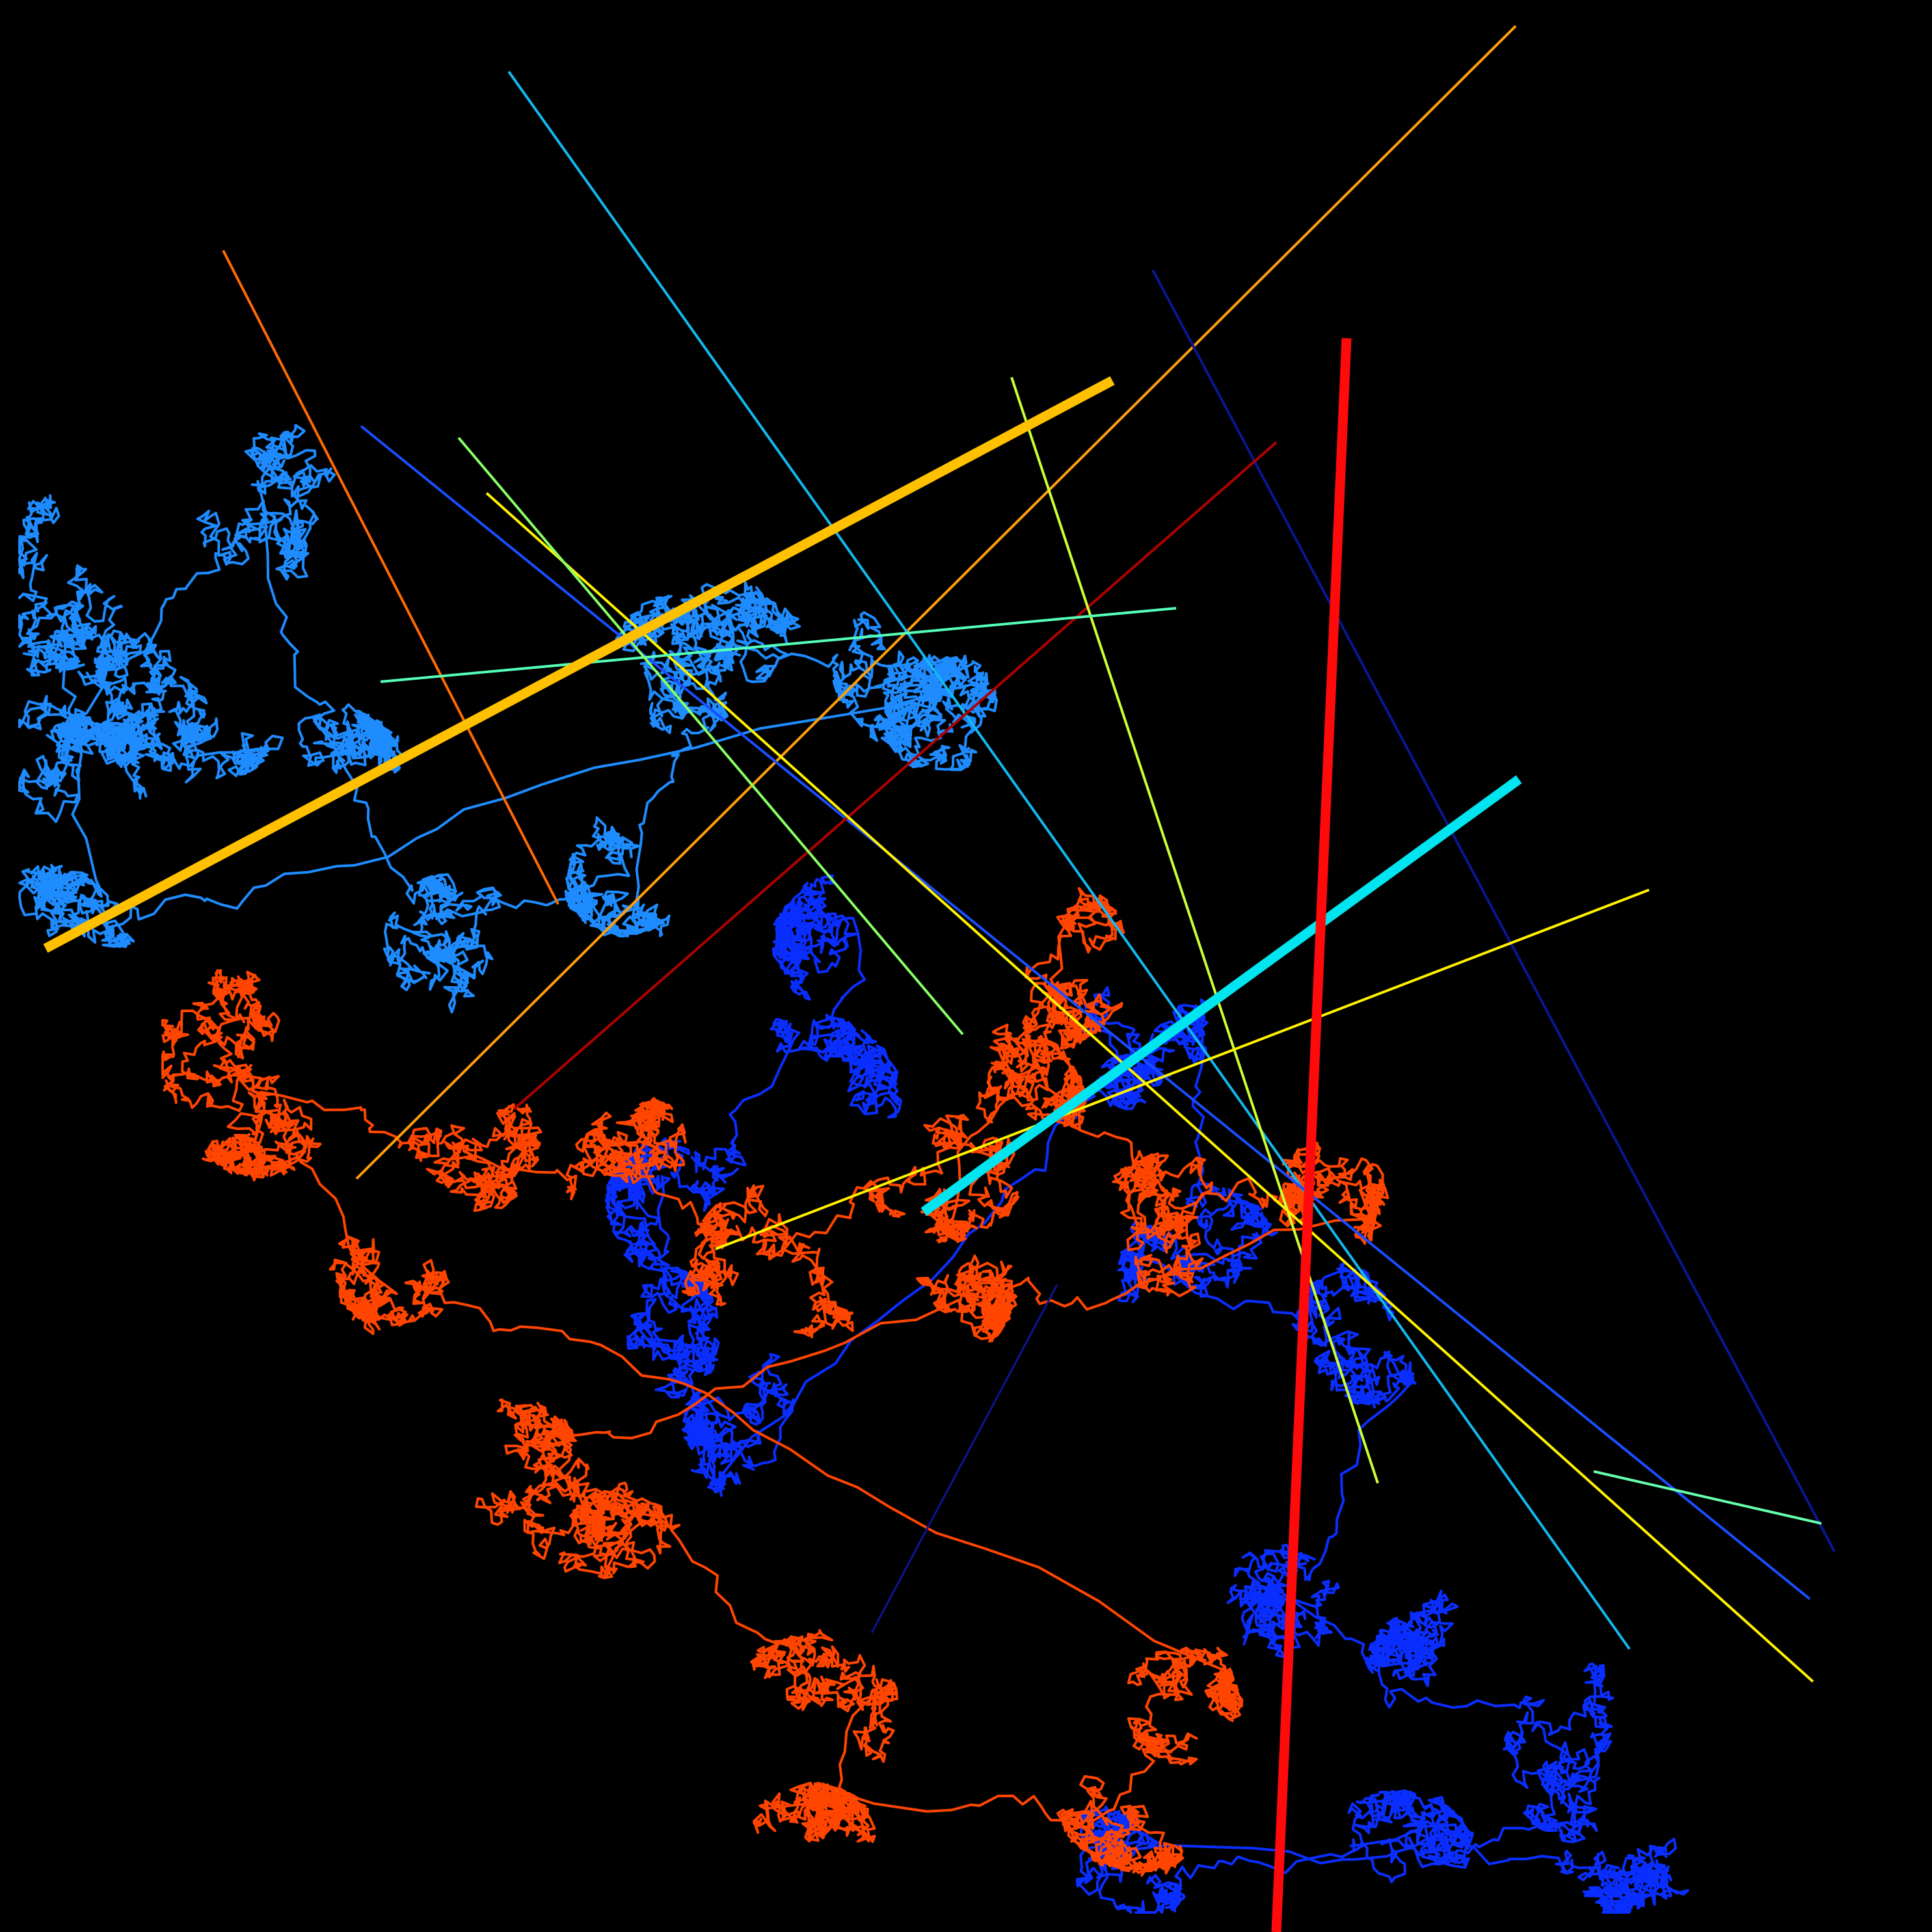 The image size is (1932, 1932). What do you see at coordinates (1311, 1135) in the screenshot?
I see `red-thick-line` at bounding box center [1311, 1135].